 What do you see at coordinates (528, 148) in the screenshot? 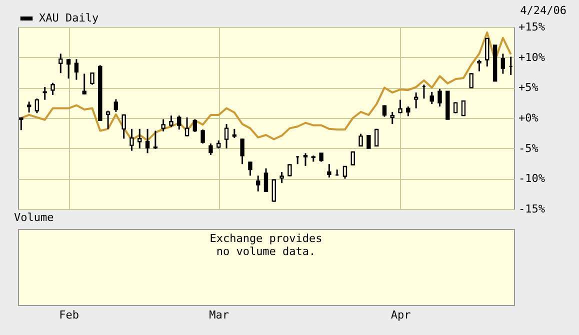
I see `y-tick-label: -5%` at bounding box center [528, 148].